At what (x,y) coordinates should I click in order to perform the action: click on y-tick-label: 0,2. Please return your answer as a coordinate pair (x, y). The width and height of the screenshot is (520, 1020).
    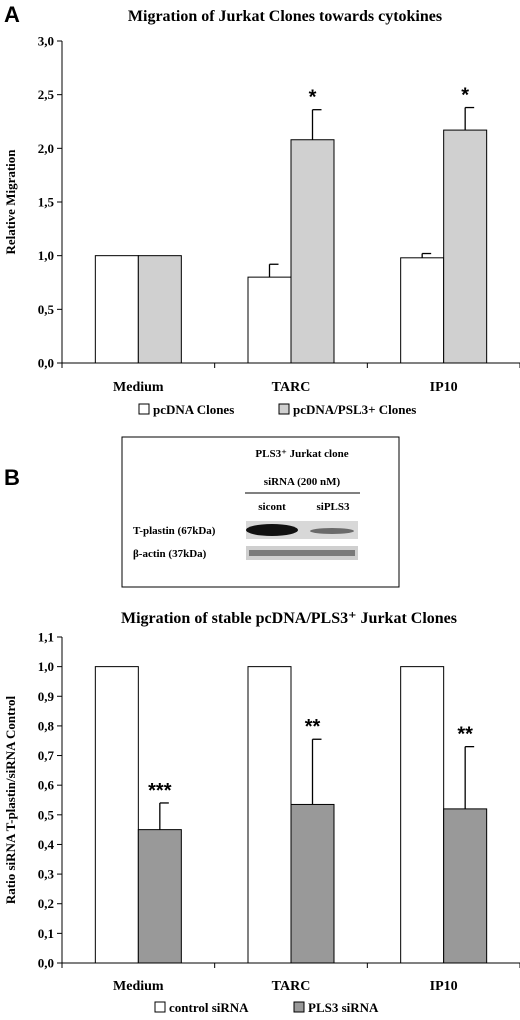
    Looking at the image, I should click on (46, 903).